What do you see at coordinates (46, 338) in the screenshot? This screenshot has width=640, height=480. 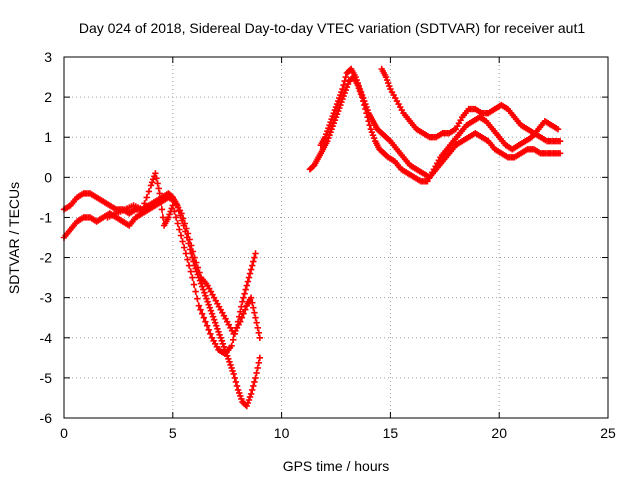 I see `y-tick-label: -4` at bounding box center [46, 338].